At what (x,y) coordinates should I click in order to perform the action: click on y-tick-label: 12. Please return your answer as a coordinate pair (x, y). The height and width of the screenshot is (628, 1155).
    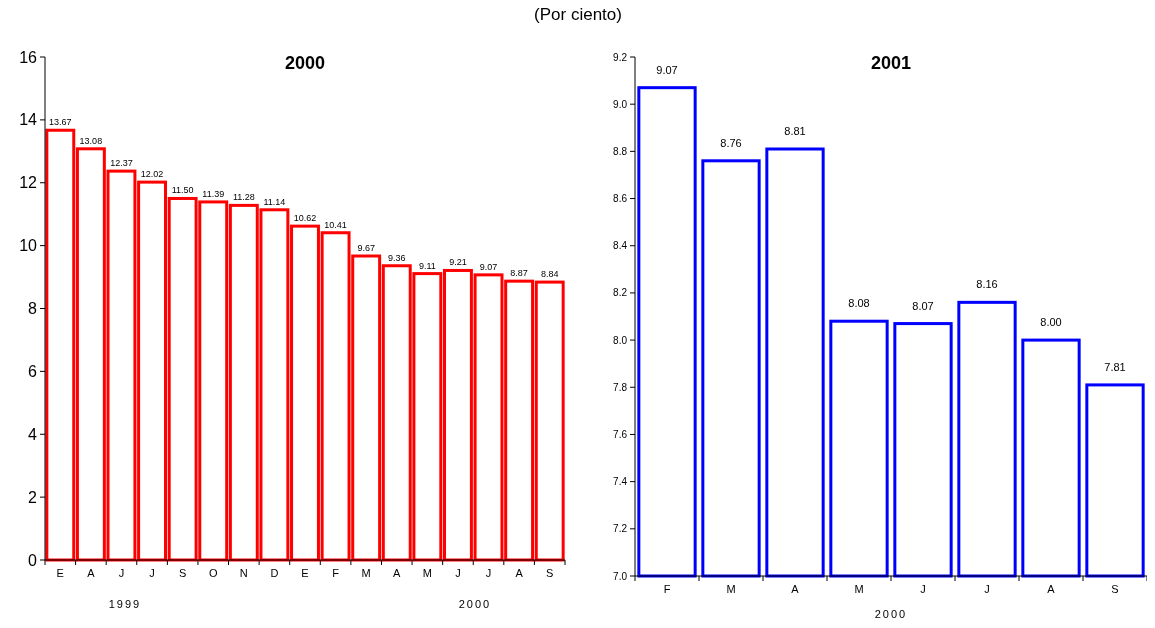
    Looking at the image, I should click on (28, 183).